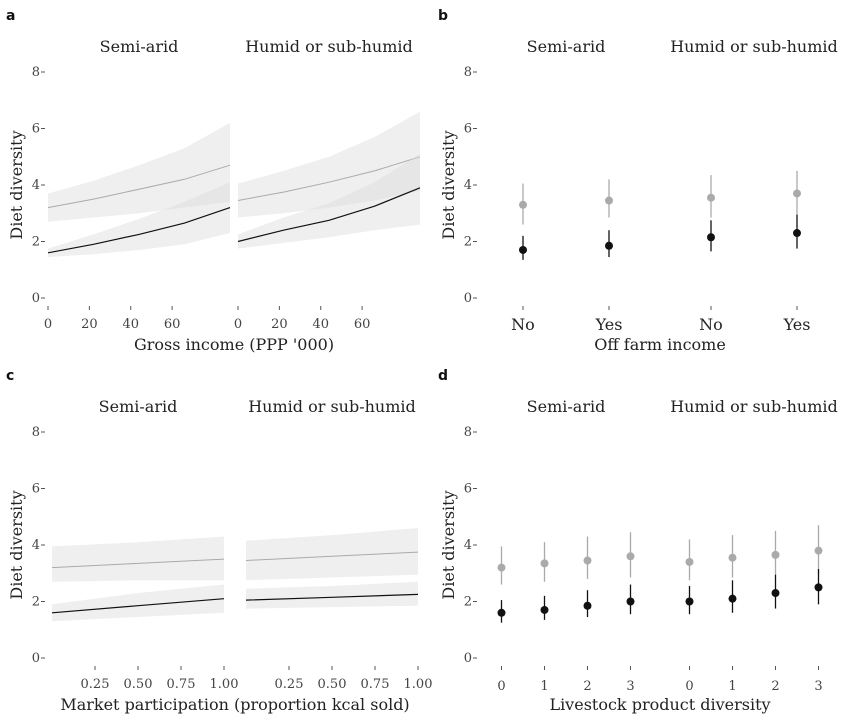  What do you see at coordinates (660, 344) in the screenshot?
I see `x-axis-title: Off farm income` at bounding box center [660, 344].